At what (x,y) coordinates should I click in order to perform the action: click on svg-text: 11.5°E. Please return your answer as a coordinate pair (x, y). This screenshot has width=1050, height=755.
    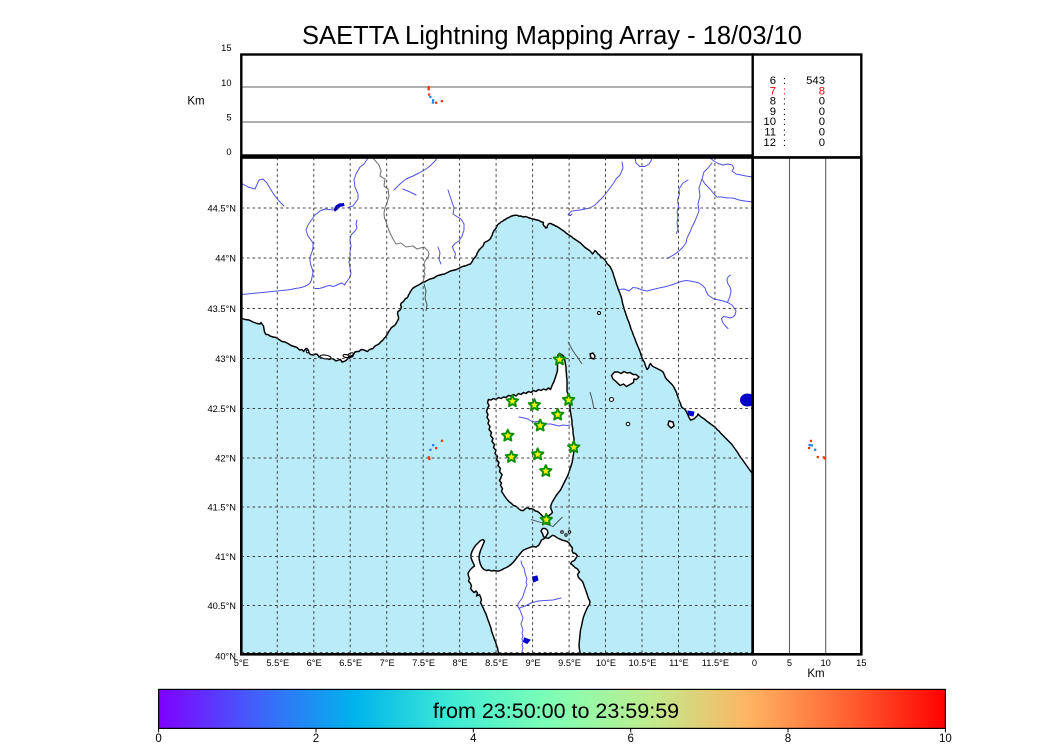
    Looking at the image, I should click on (715, 663).